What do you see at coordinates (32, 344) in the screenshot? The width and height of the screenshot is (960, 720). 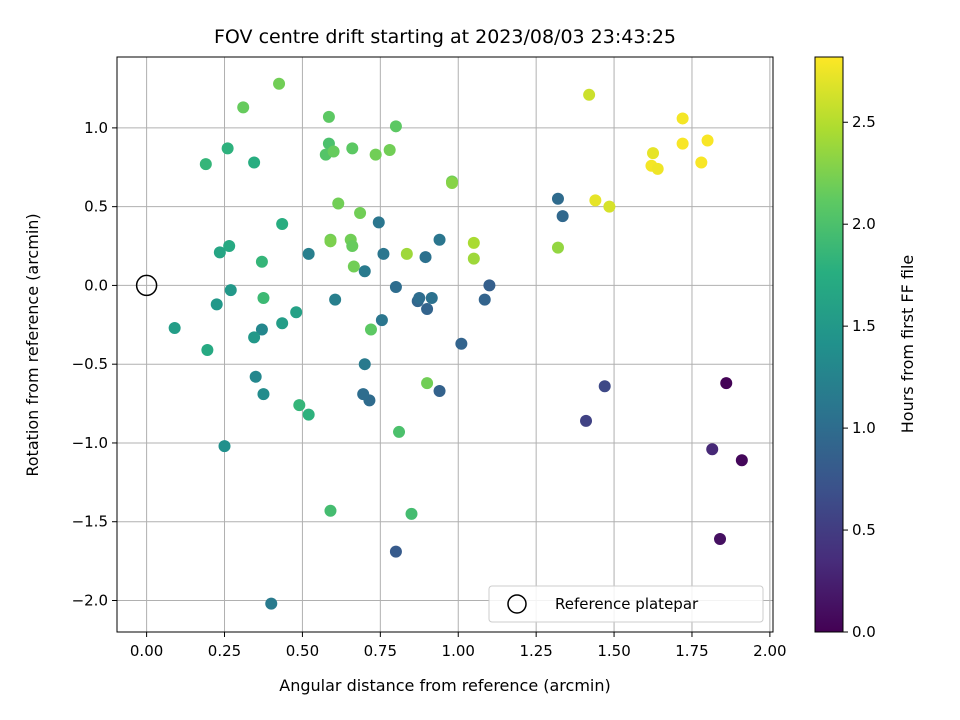 I see `y-axis-label: Rotation from reference (arcmin)` at bounding box center [32, 344].